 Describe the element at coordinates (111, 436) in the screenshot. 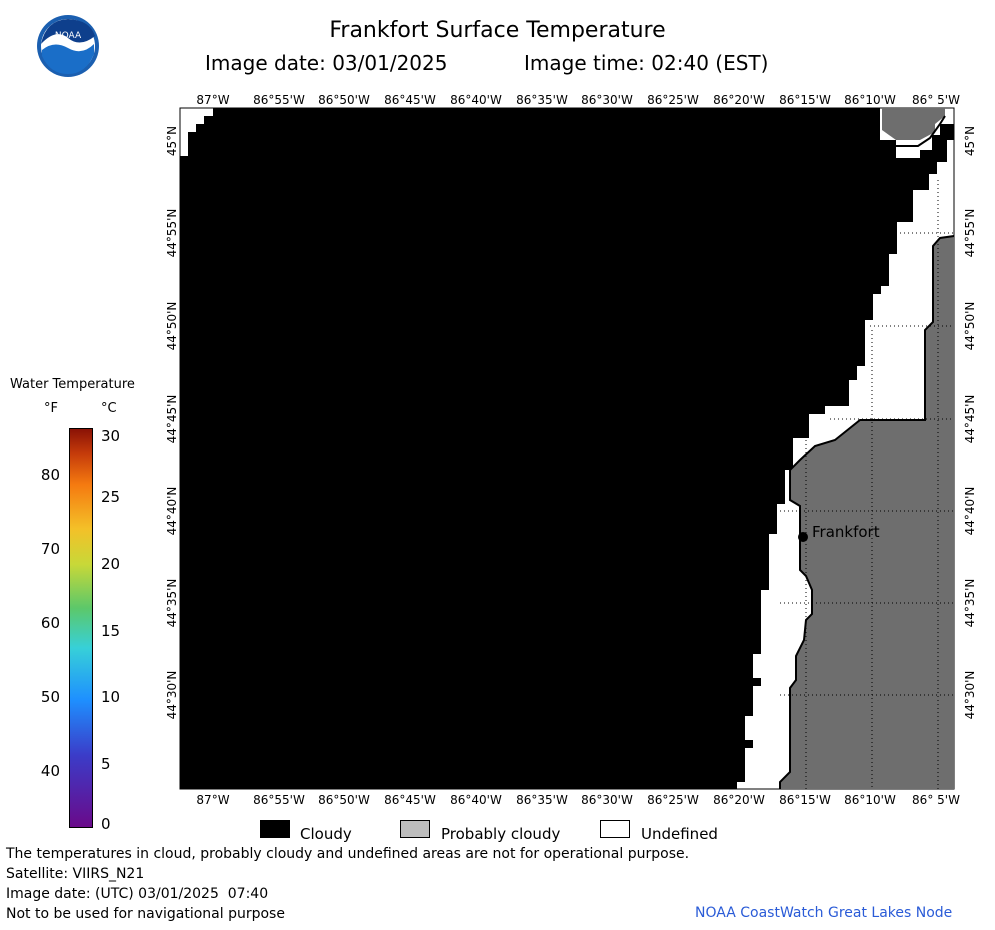

I see `c-tick: 30` at that location.